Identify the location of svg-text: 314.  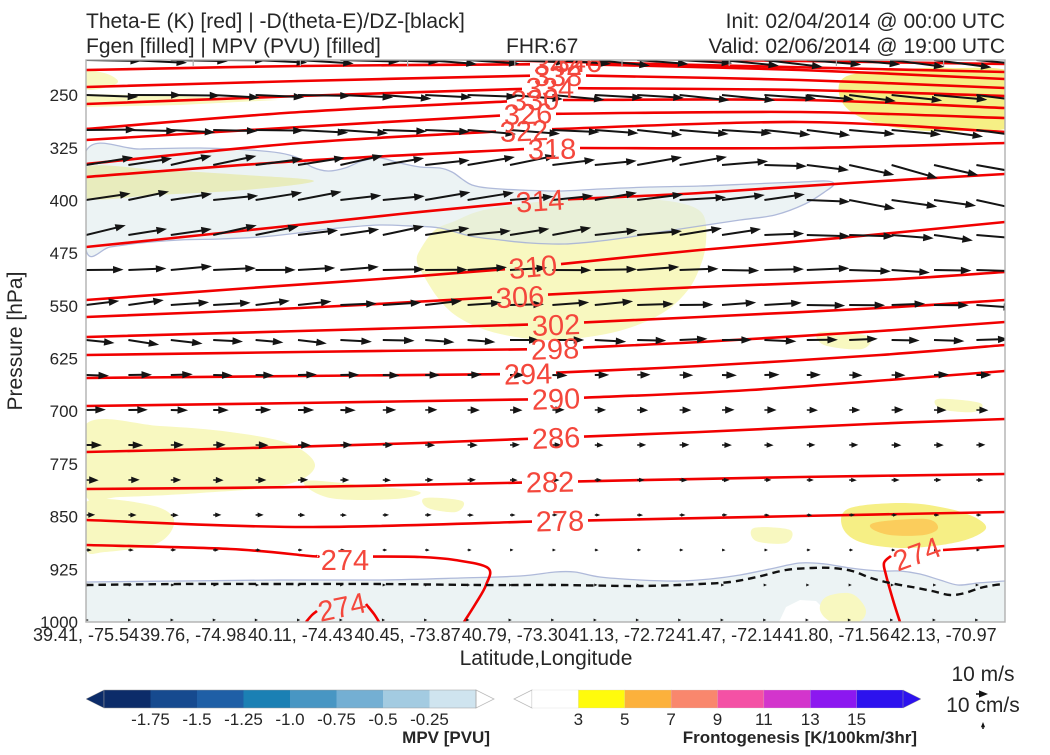
(540, 201).